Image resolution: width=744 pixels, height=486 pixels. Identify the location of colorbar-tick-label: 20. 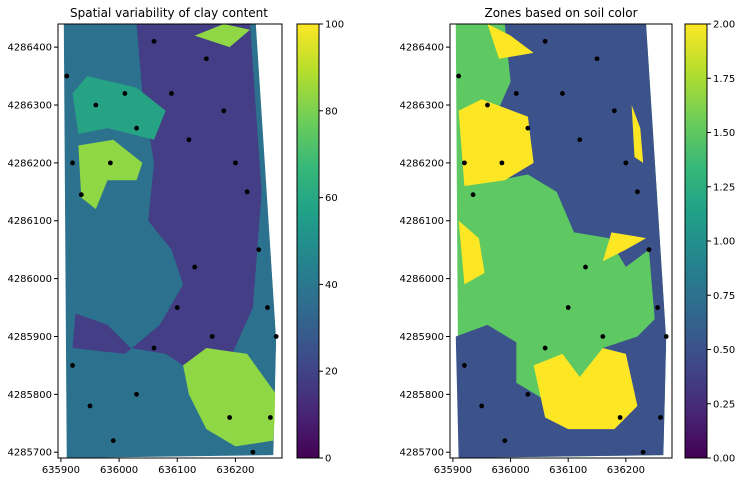
(331, 372).